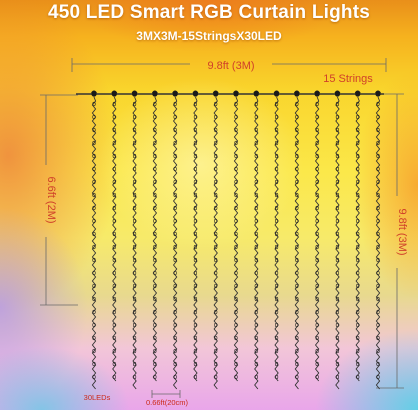 Image resolution: width=418 pixels, height=410 pixels. Describe the element at coordinates (230, 66) in the screenshot. I see `width-label: 9.8ft (3M)` at that location.